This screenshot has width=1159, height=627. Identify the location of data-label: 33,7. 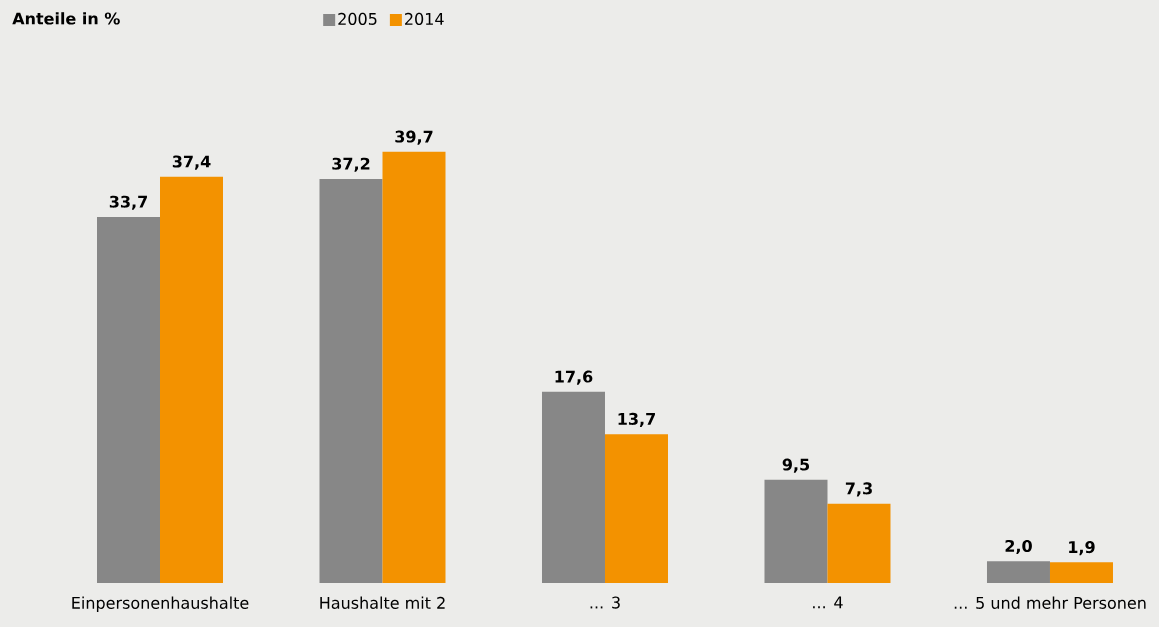
(128, 202).